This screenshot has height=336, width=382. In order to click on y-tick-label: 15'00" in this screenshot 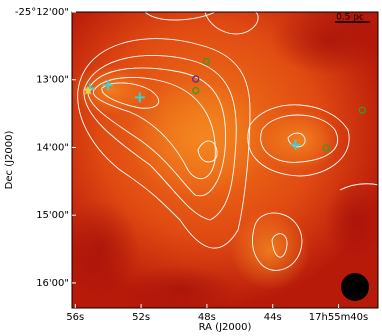, I will do `click(52, 215)`.